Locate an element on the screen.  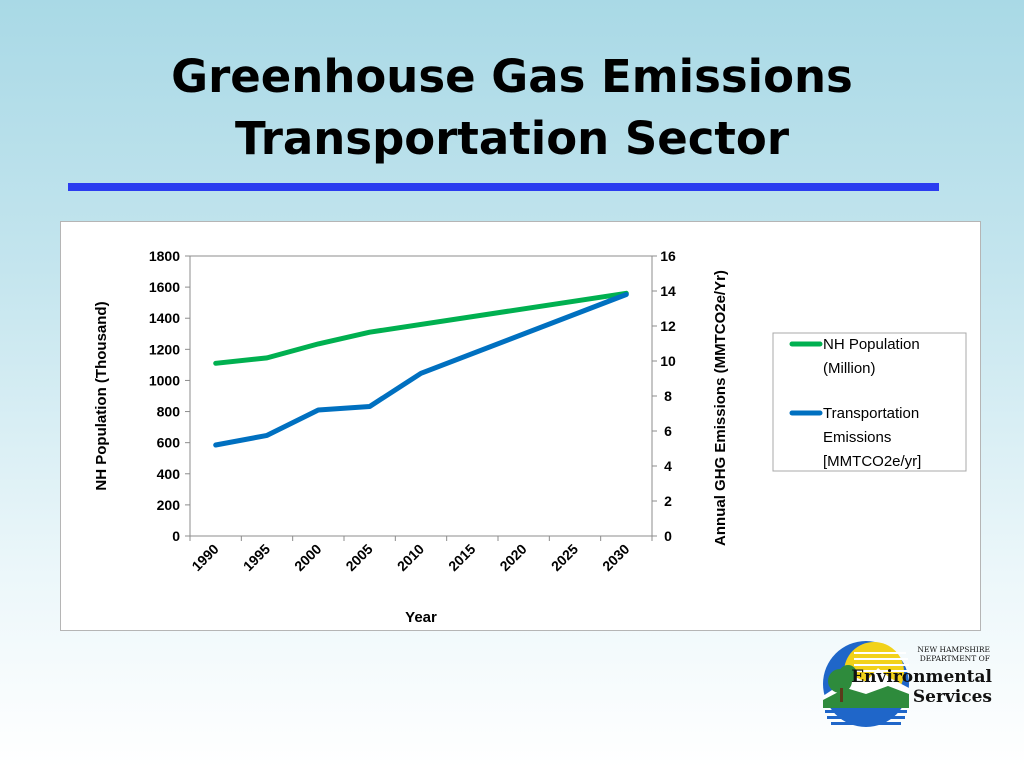
left-axis-tick-label: 400 is located at coordinates (169, 474).